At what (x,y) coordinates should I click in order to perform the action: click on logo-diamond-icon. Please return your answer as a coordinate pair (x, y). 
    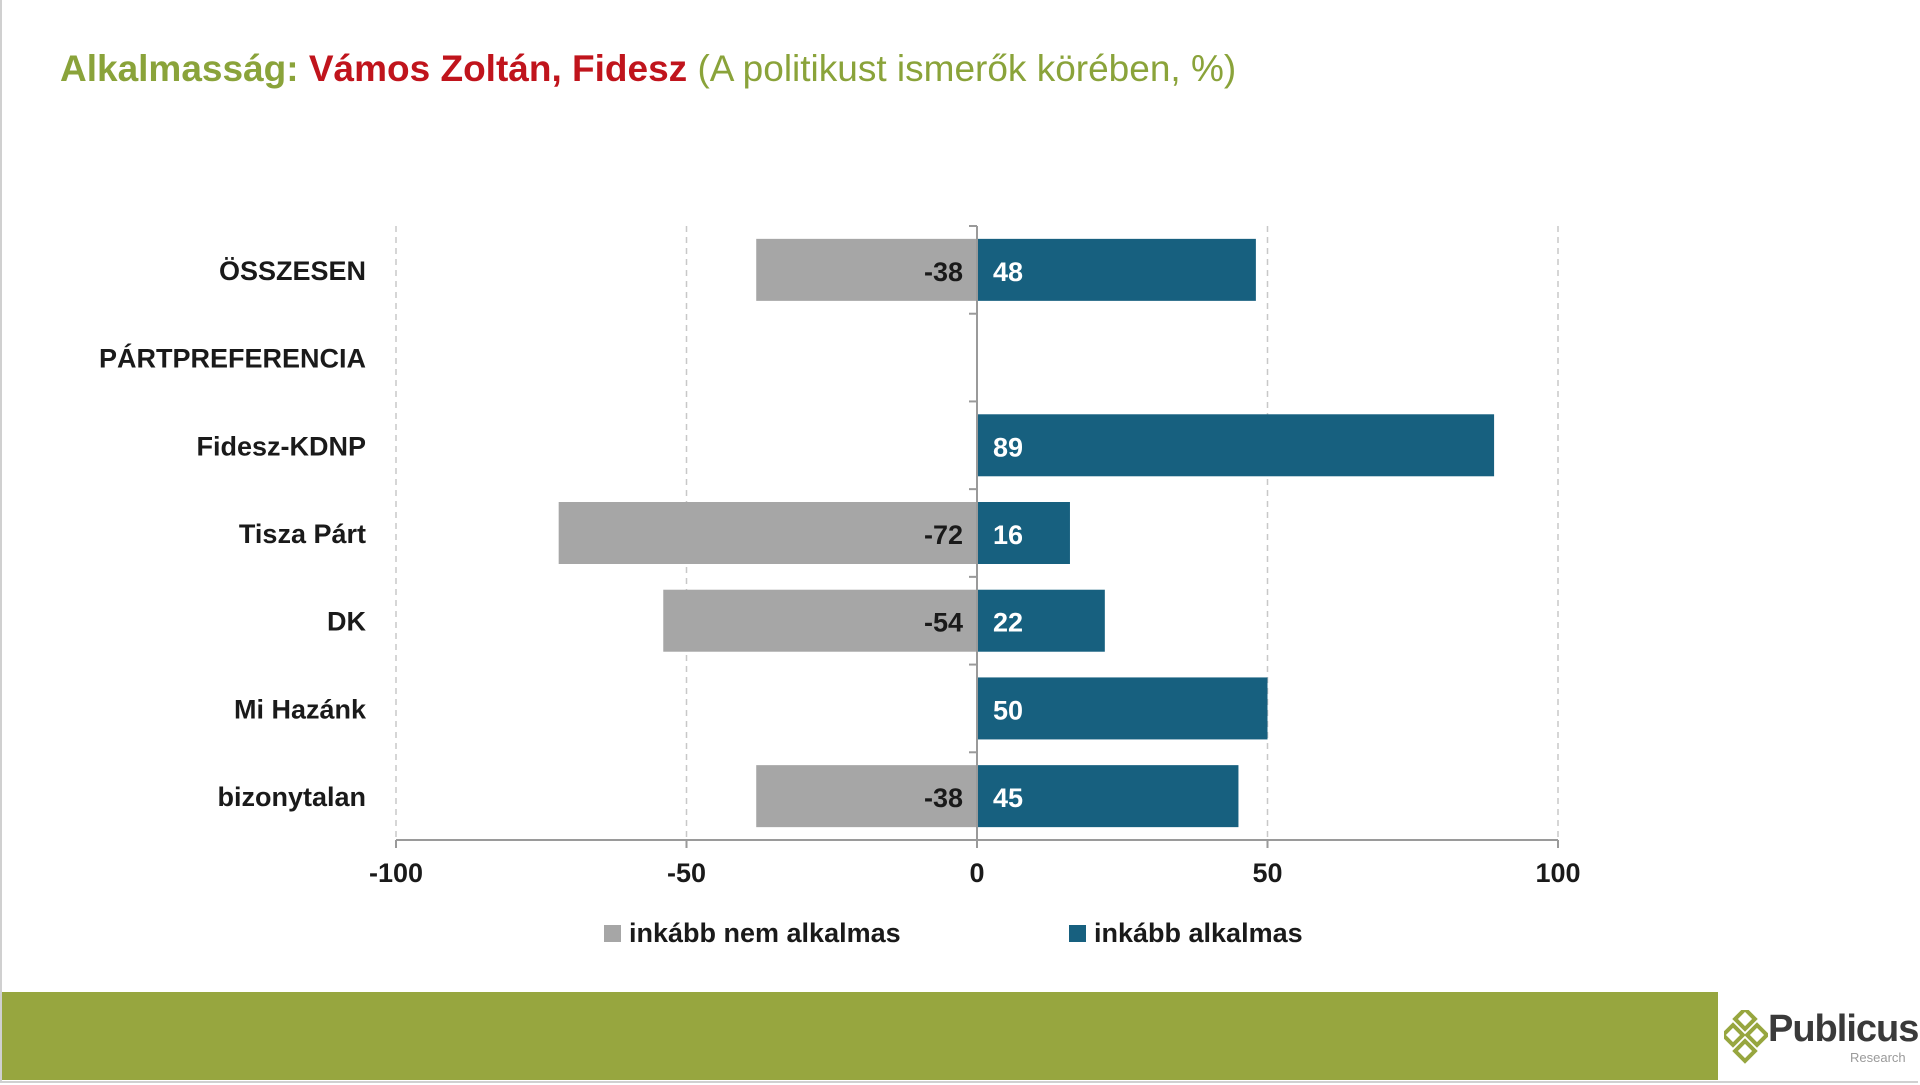
    Looking at the image, I should click on (1746, 1037).